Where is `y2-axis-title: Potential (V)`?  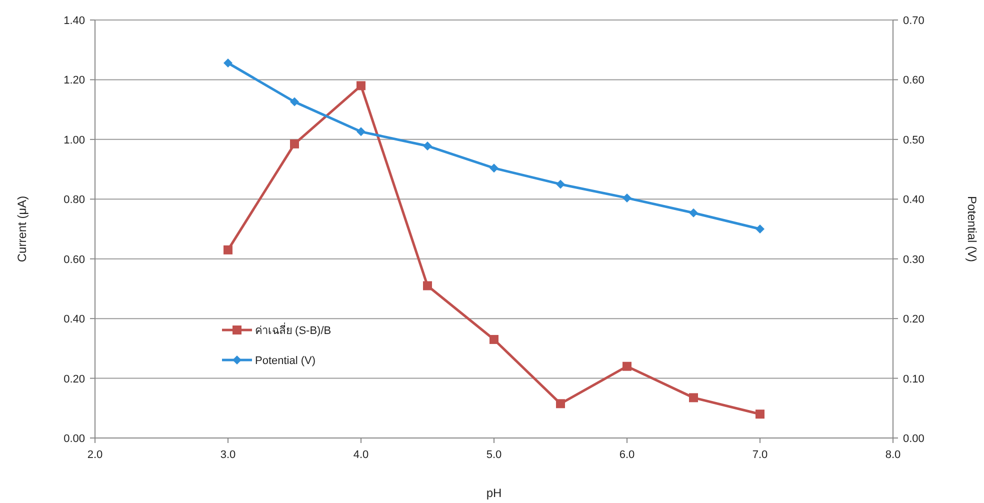
y2-axis-title: Potential (V) is located at coordinates (972, 229).